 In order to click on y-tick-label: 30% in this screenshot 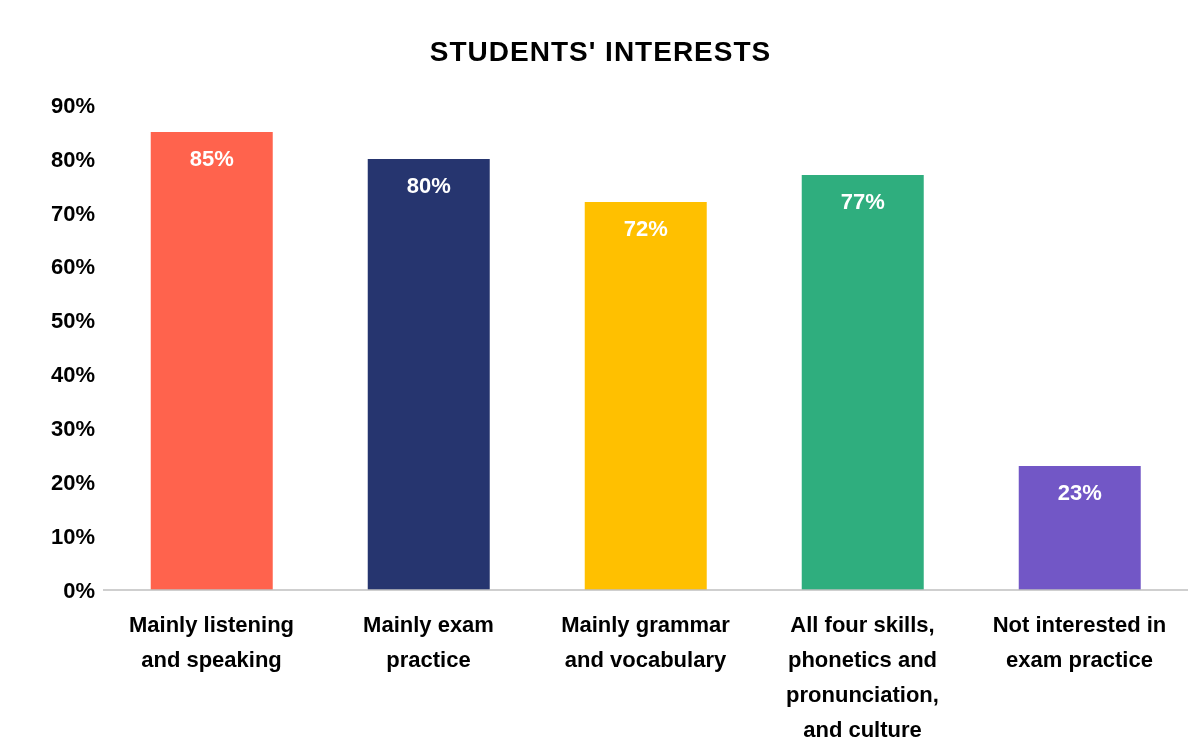, I will do `click(72, 429)`.